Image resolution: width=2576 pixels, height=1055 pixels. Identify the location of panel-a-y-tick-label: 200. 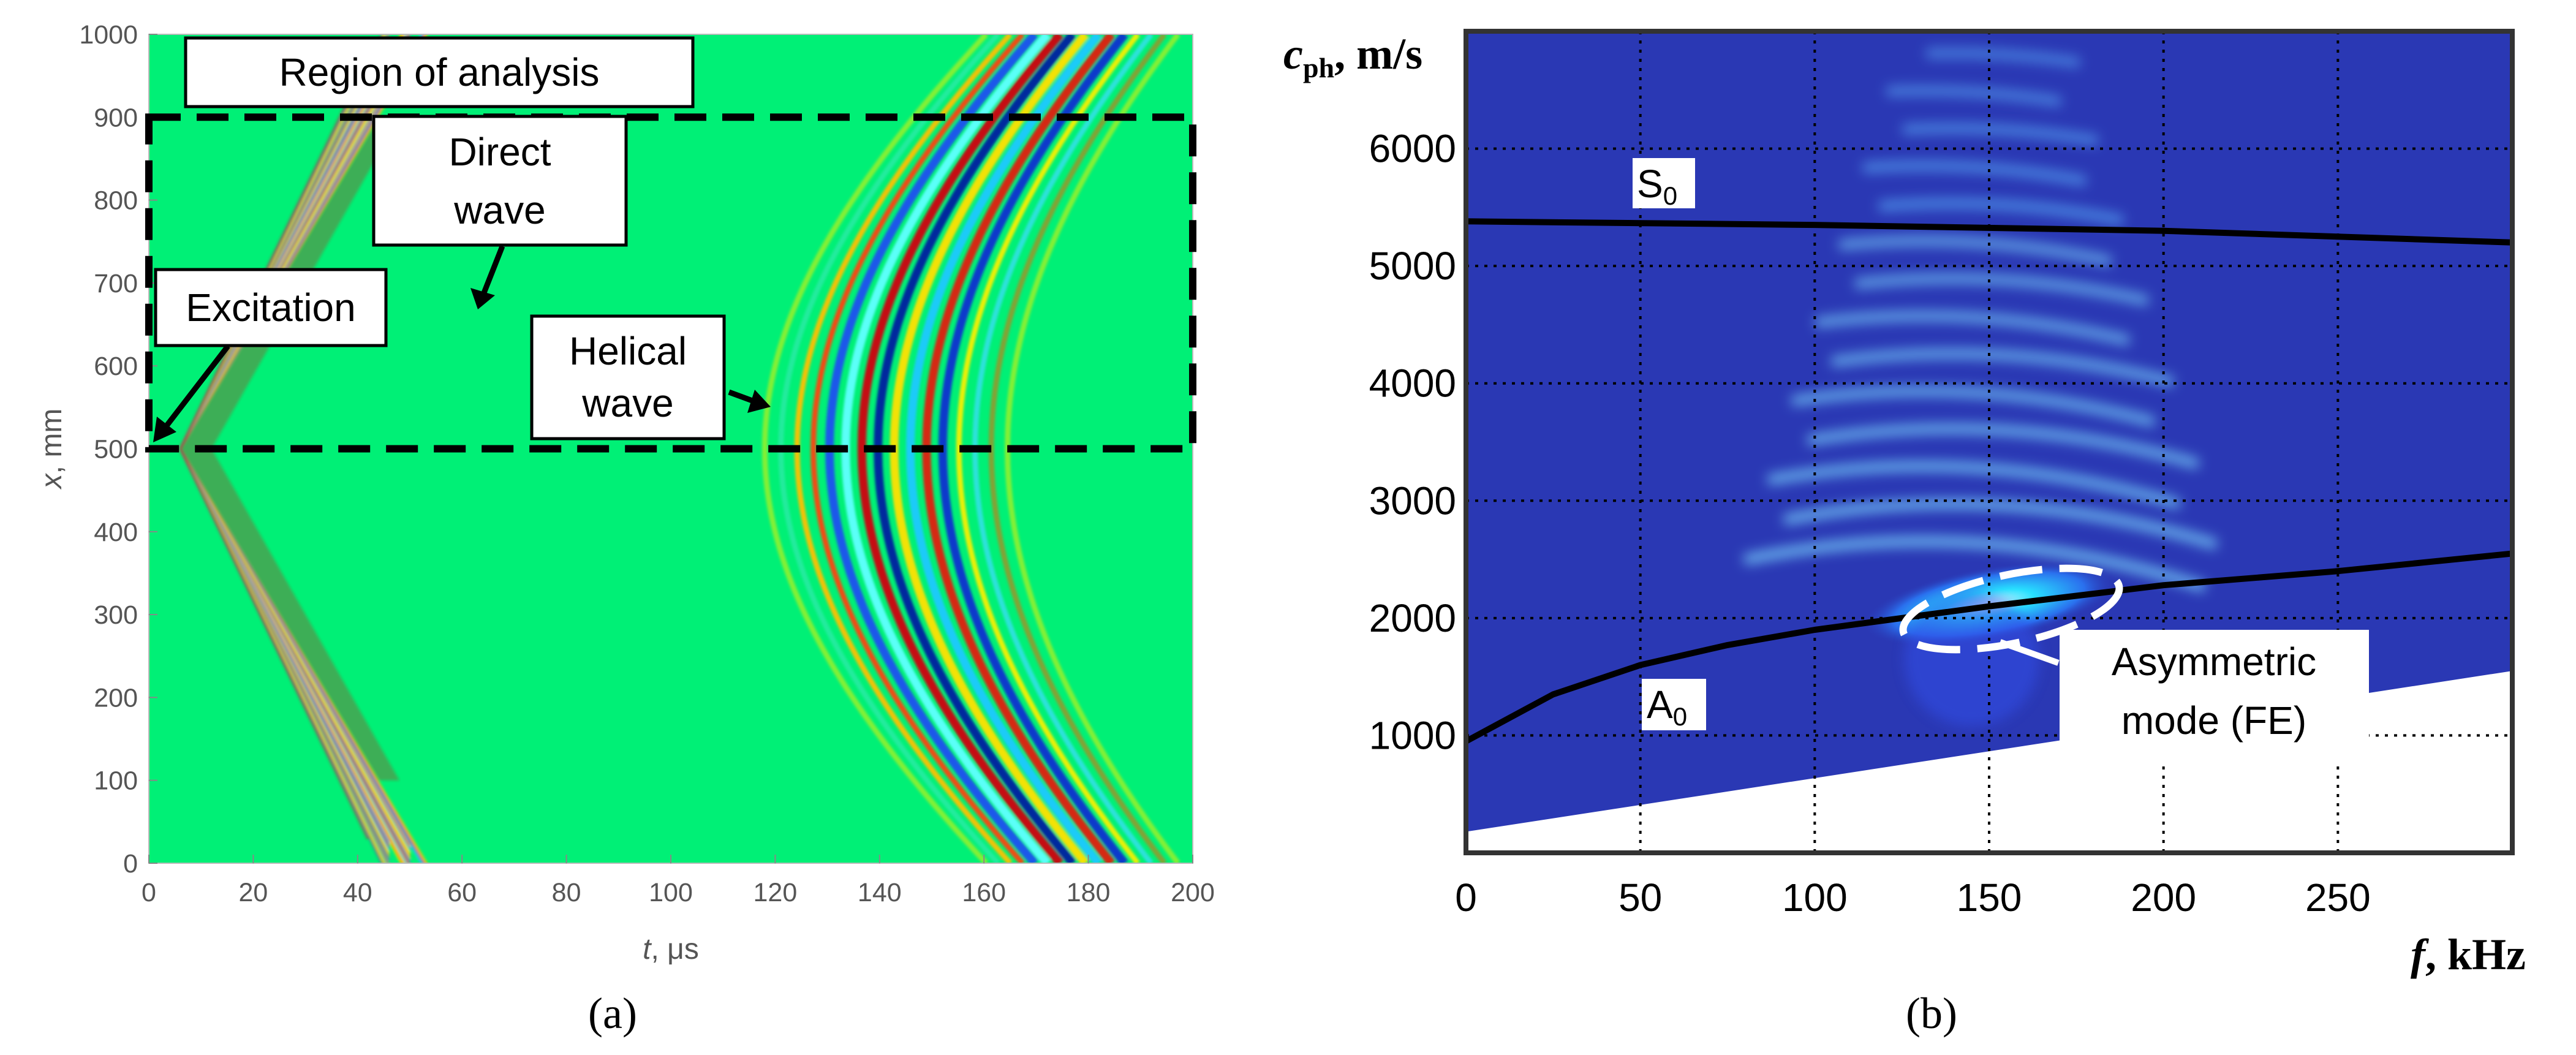
(116, 698).